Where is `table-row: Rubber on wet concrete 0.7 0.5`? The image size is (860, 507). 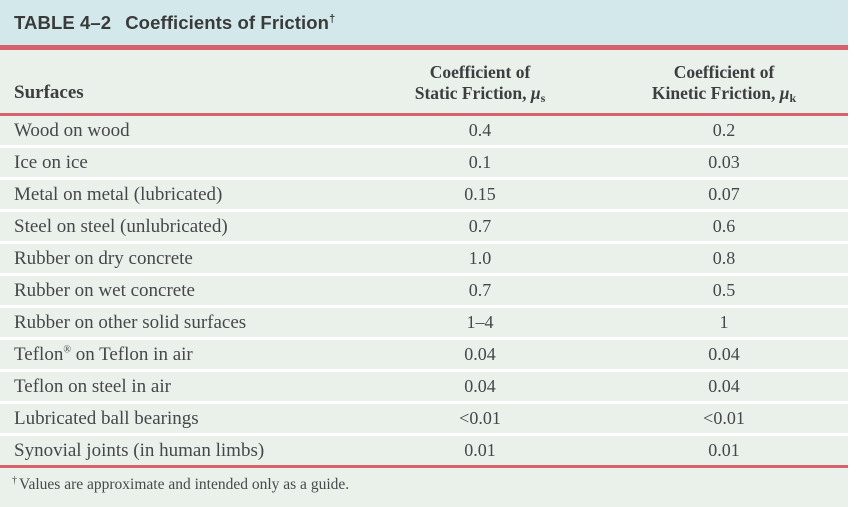 table-row: Rubber on wet concrete 0.7 0.5 is located at coordinates (424, 290).